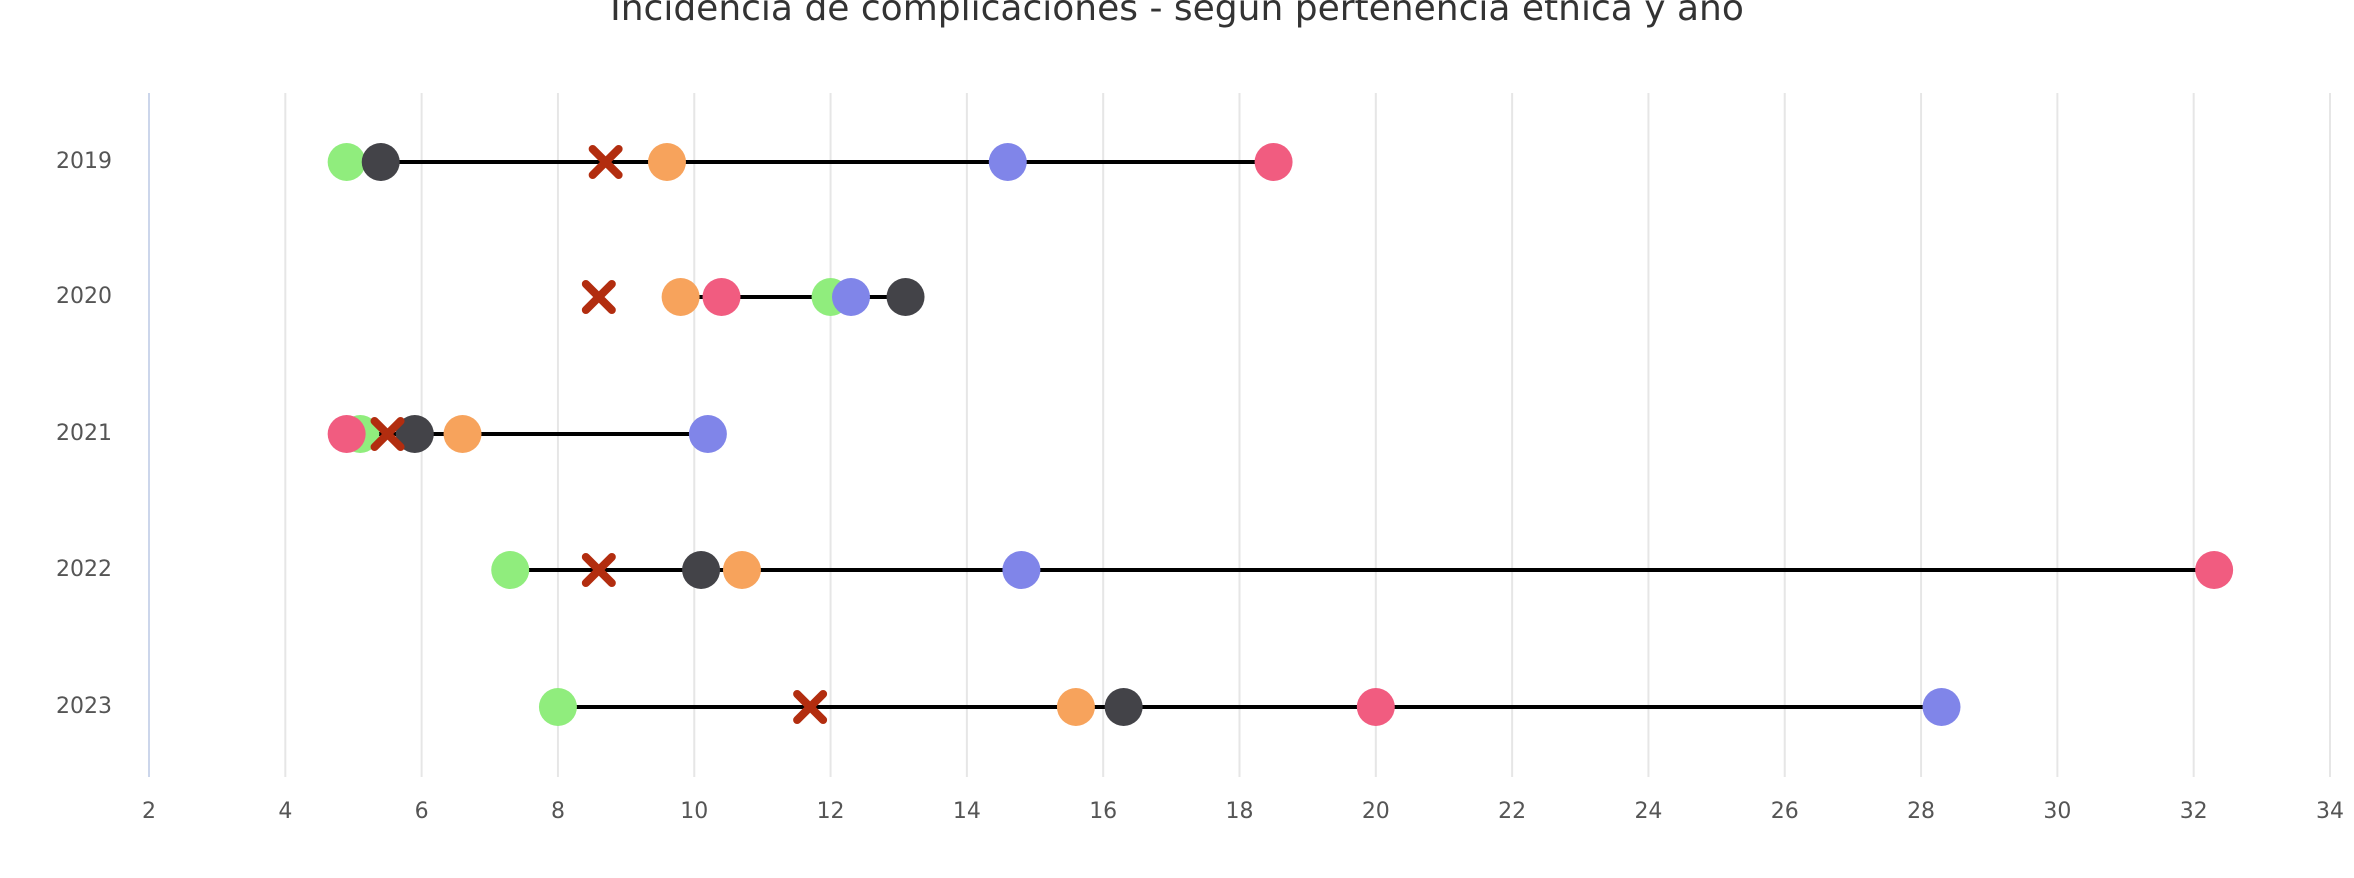 The image size is (2354, 878). I want to click on x-tick-label: 28, so click(1921, 811).